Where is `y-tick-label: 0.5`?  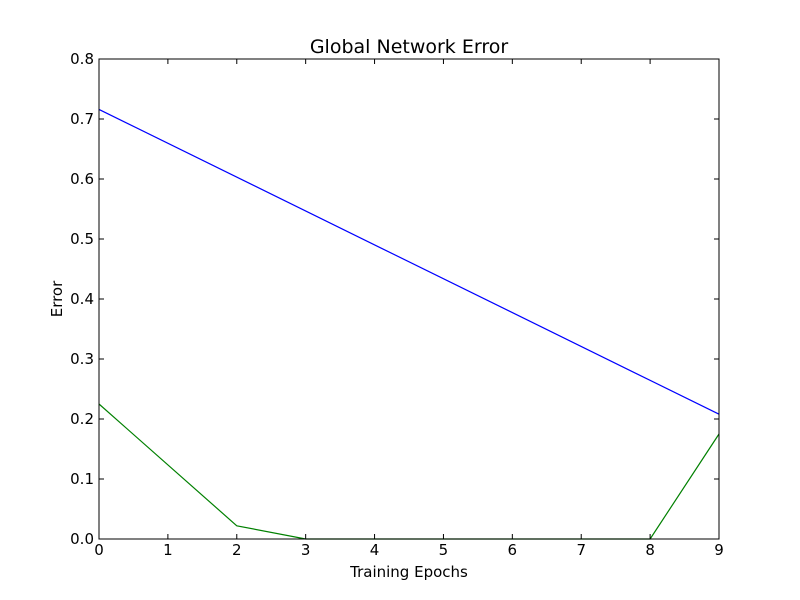 y-tick-label: 0.5 is located at coordinates (82, 239).